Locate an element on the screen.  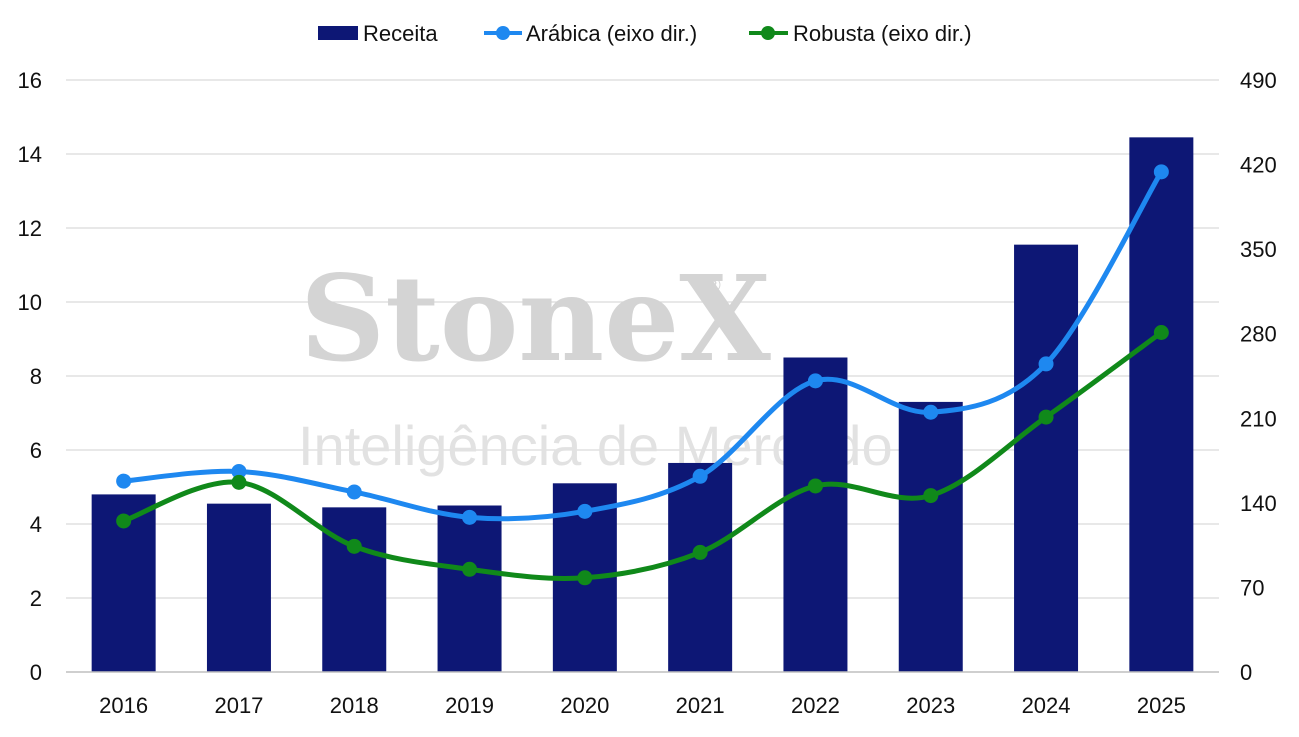
x-axis-tick-label: 2024 is located at coordinates (1046, 705).